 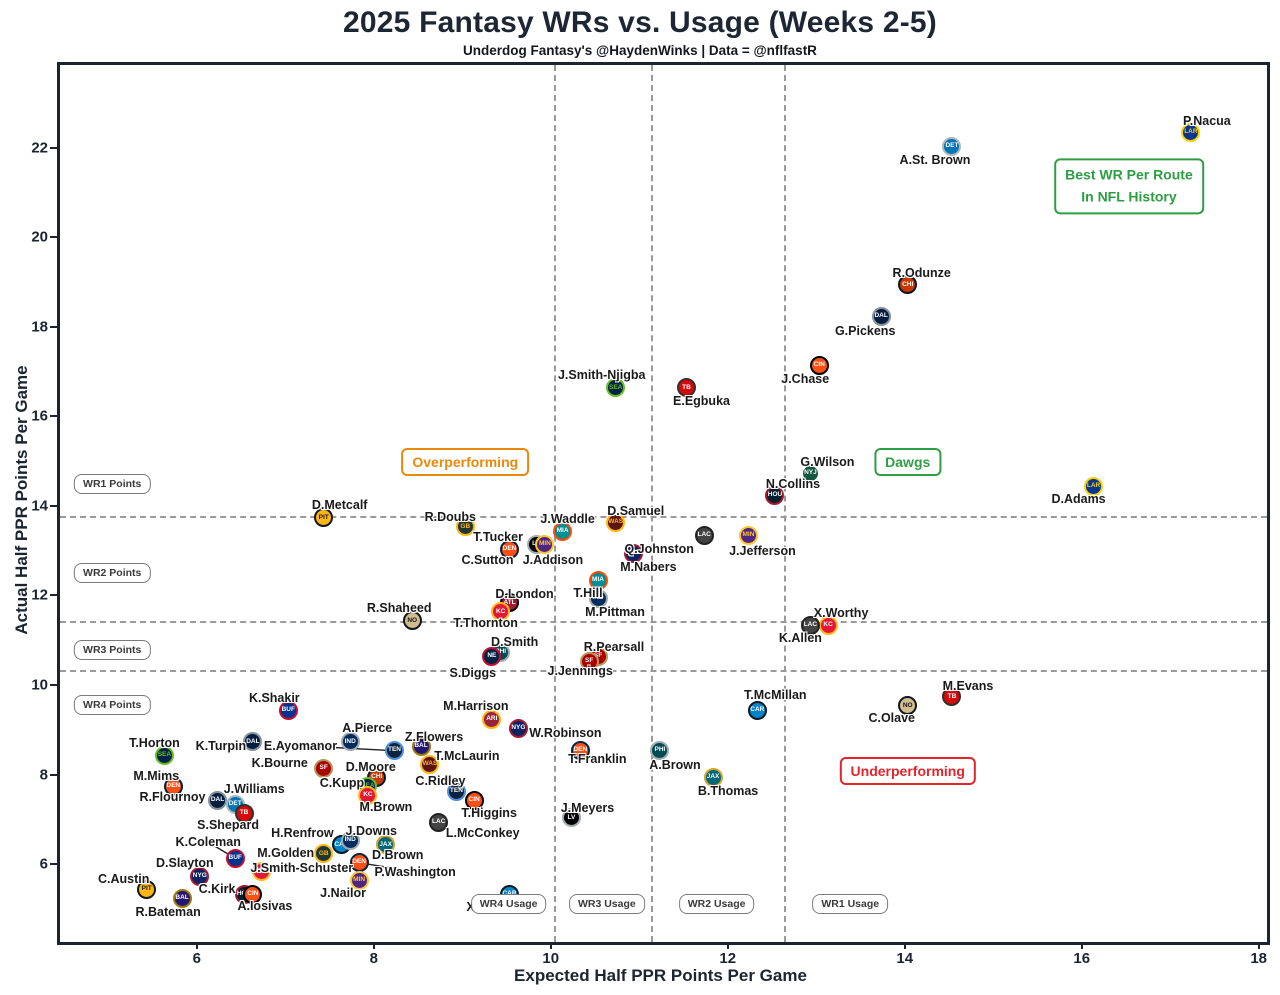 What do you see at coordinates (587, 807) in the screenshot?
I see `player-label: J.Meyers` at bounding box center [587, 807].